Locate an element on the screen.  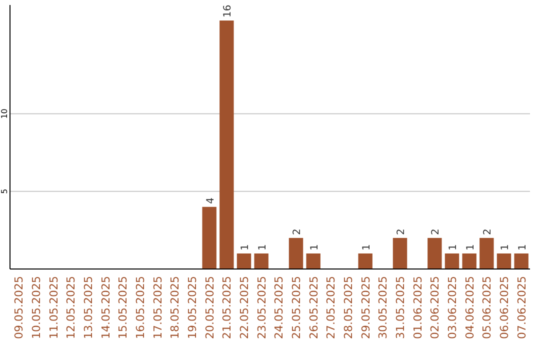
x-tick-label: 01.06.2025 is located at coordinates (417, 307).